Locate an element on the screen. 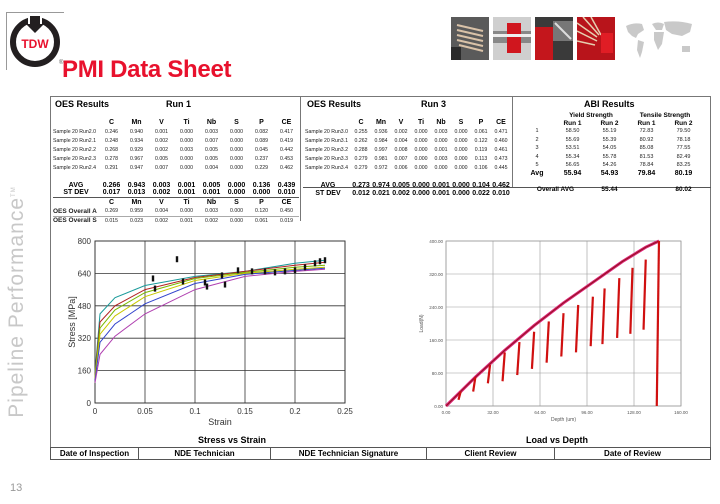  table-row: 3 53.51 54.05 85.08 77.55 is located at coordinates (613, 148).